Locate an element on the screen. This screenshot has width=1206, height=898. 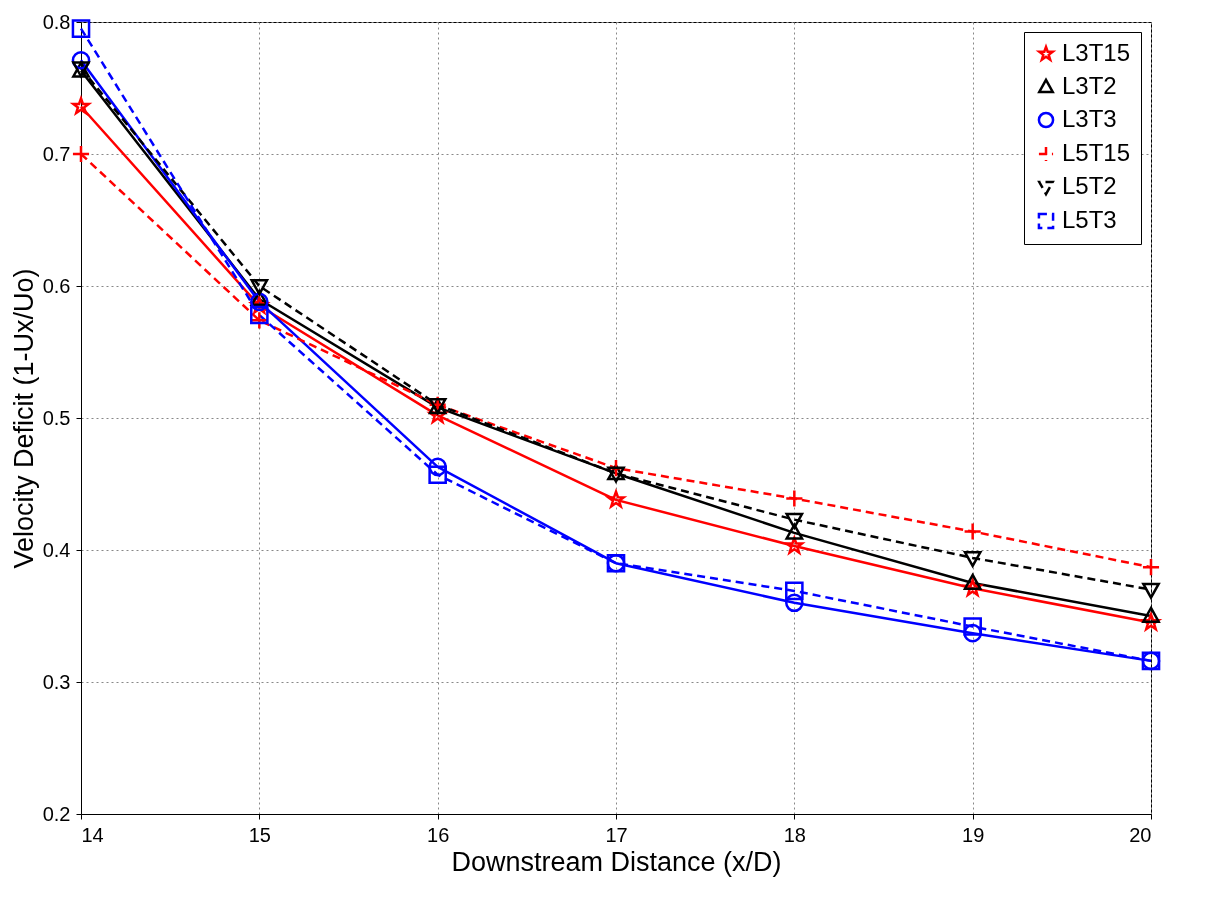
y-tick-label: 0.8 is located at coordinates (56, 21).